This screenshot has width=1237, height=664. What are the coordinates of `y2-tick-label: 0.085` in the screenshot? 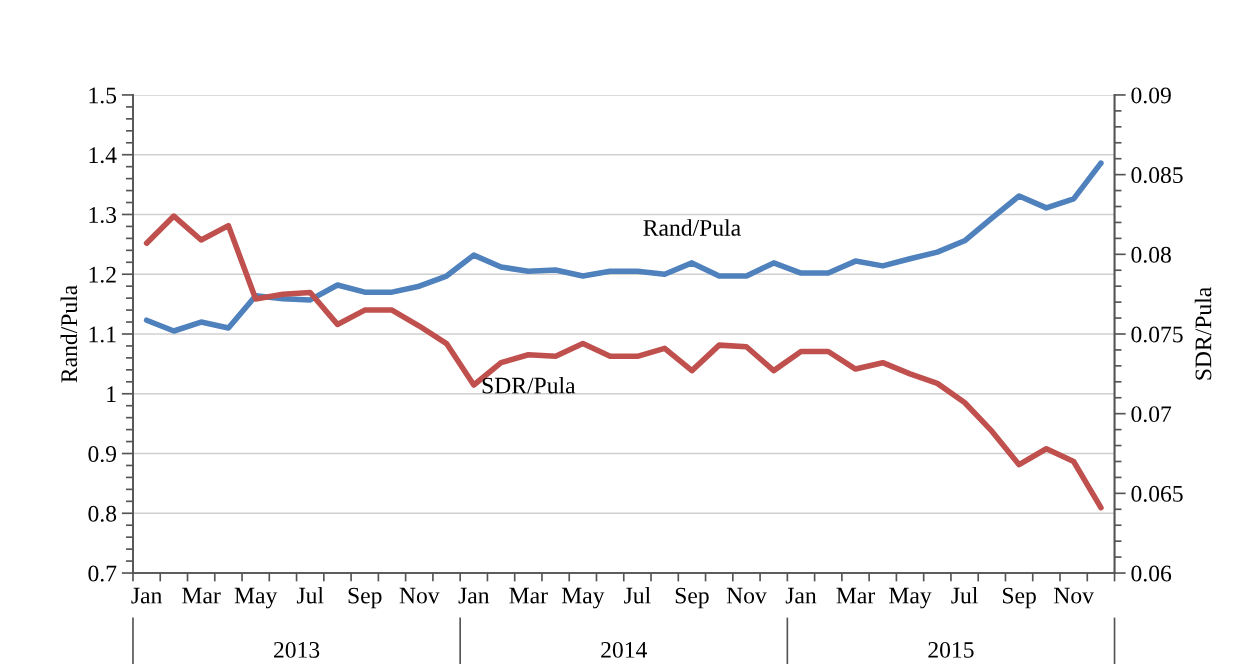 It's located at (1157, 175).